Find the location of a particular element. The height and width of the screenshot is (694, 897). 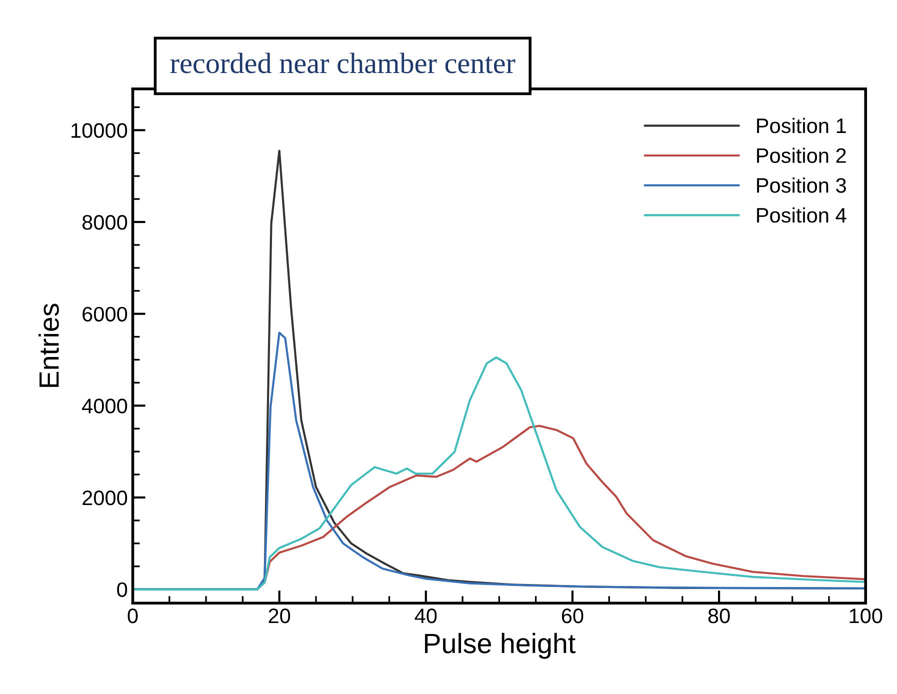

y-tick-label: 10000 is located at coordinates (100, 130).